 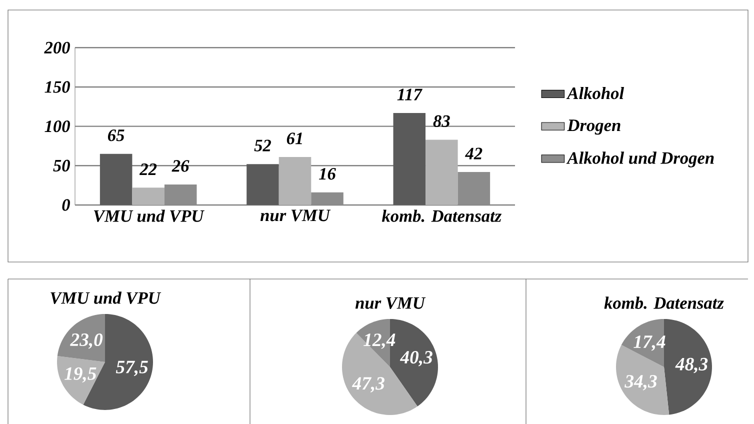 I want to click on data-label: 47,3, so click(x=368, y=384).